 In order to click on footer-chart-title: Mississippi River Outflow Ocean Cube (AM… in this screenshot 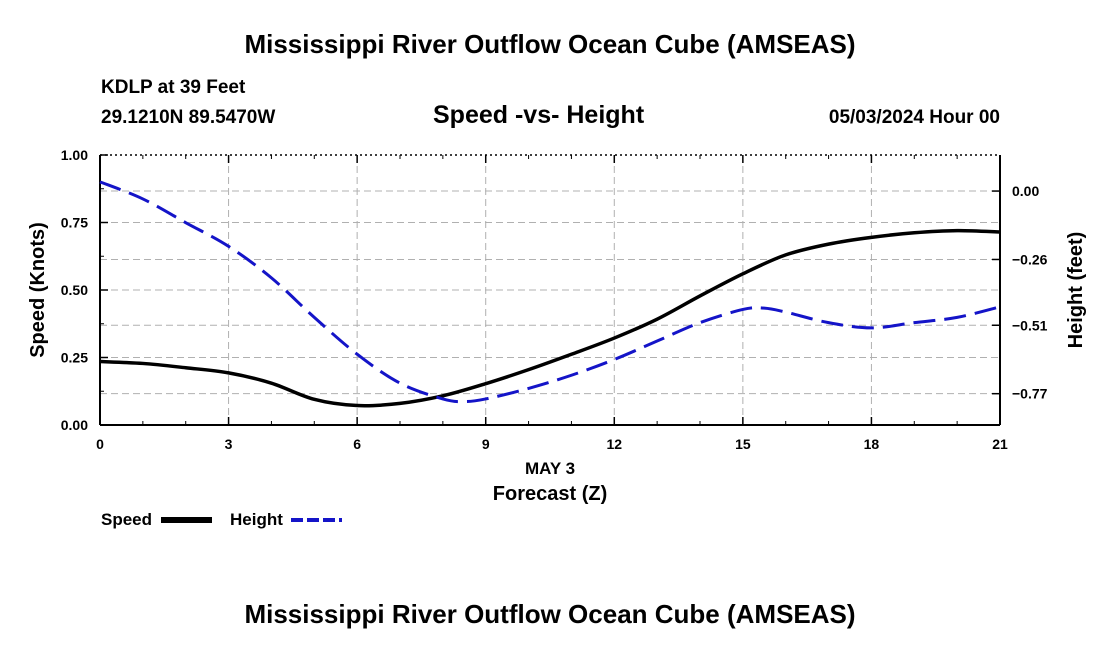, I will do `click(550, 614)`.